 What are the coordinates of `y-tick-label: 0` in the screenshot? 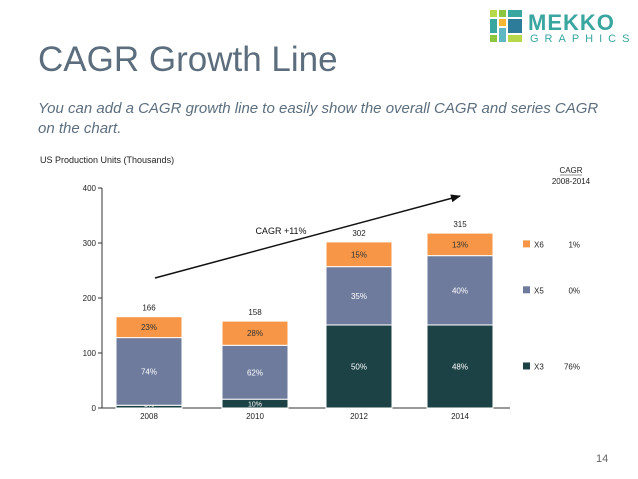 It's located at (94, 408).